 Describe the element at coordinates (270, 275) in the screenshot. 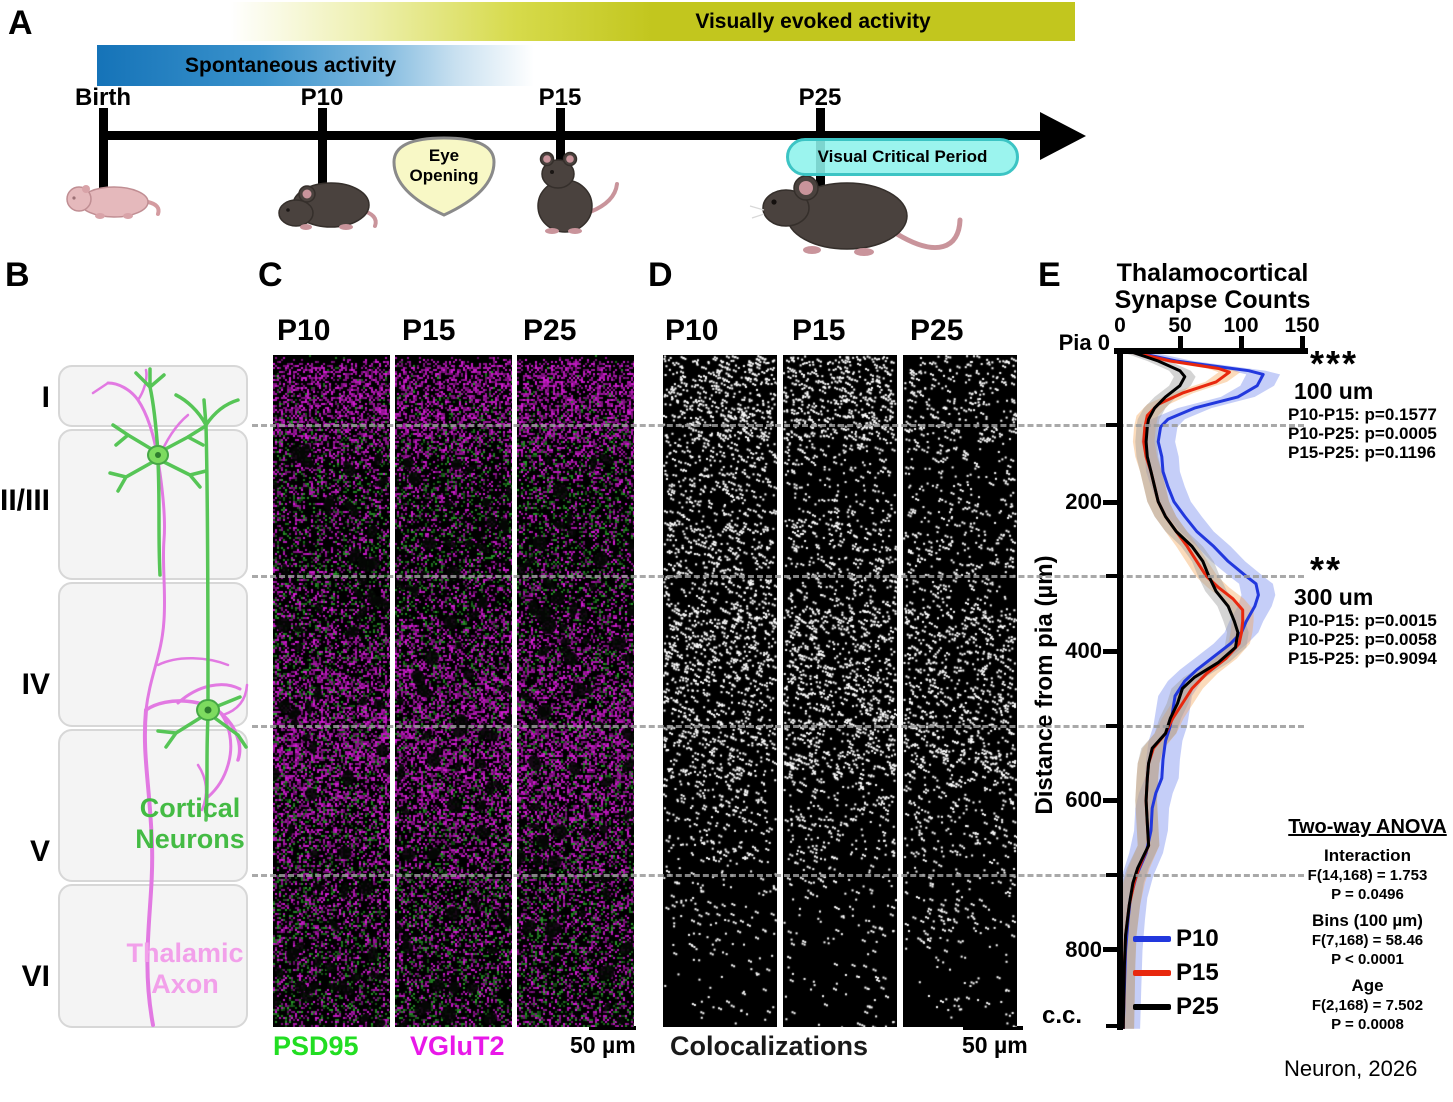

I see `panel-c-letter: C` at that location.